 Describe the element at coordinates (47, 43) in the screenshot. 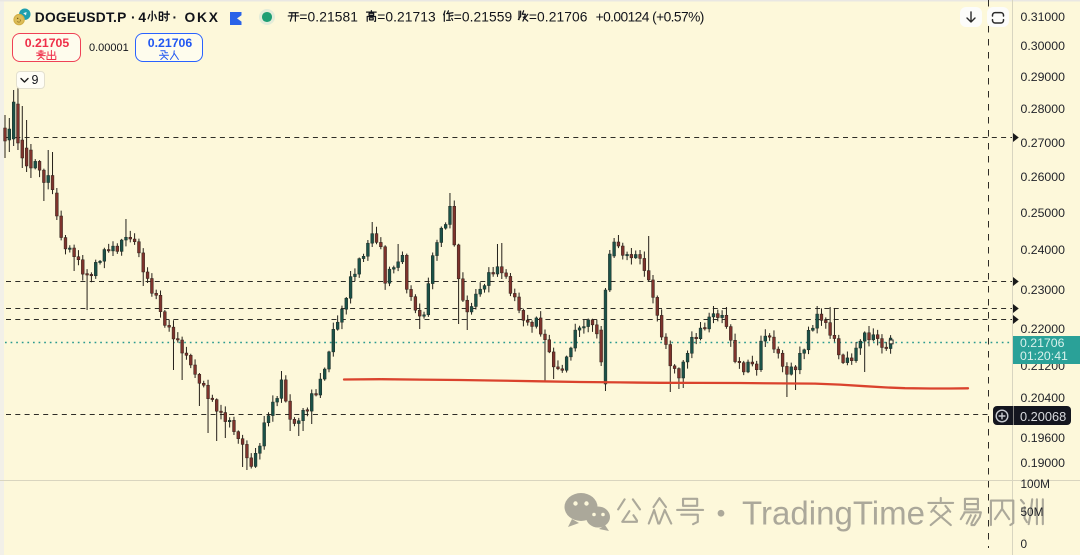

I see `svg-text: 0.21705` at that location.